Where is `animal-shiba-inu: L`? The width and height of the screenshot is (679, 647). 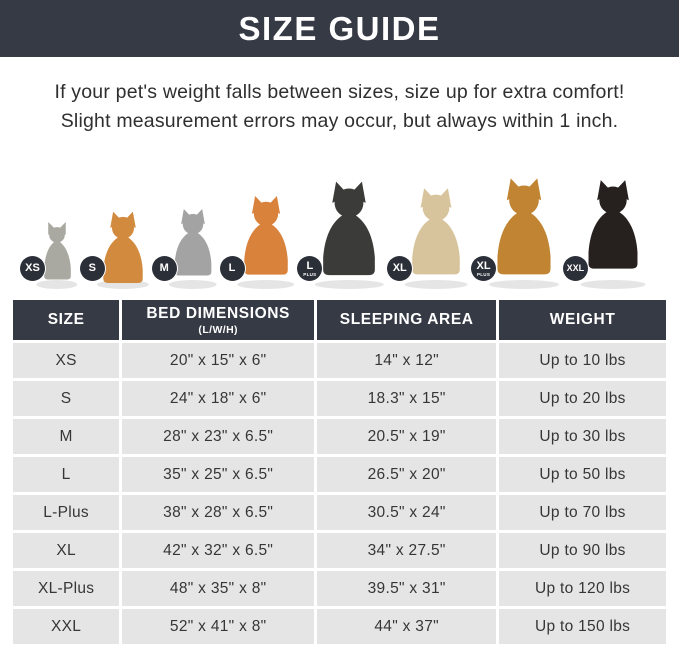
animal-shiba-inu: L is located at coordinates (258, 236).